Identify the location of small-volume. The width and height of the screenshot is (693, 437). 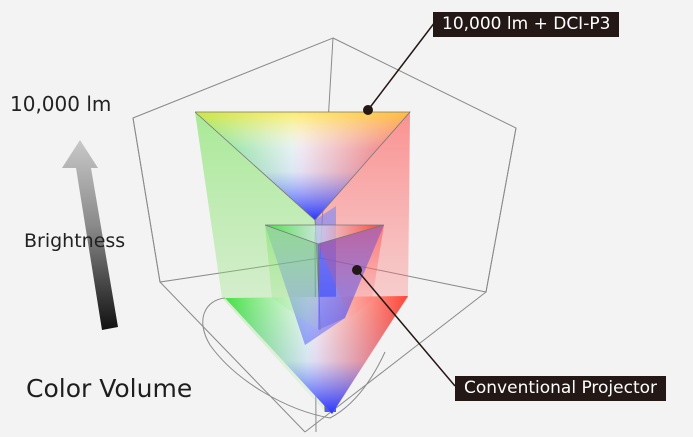
(324, 284).